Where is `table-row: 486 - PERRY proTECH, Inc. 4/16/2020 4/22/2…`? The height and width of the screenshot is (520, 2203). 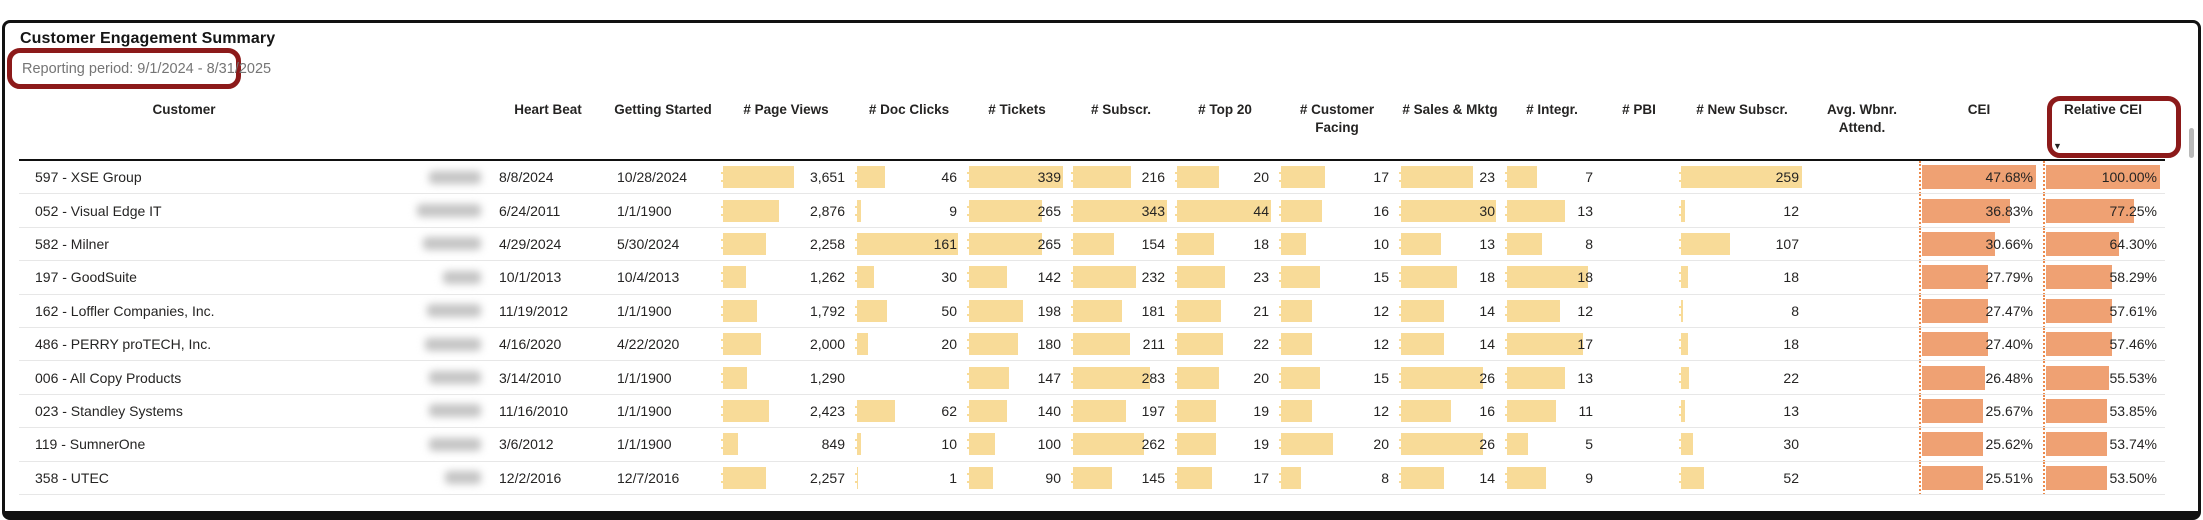
table-row: 486 - PERRY proTECH, Inc. 4/16/2020 4/22/2… is located at coordinates (1092, 344).